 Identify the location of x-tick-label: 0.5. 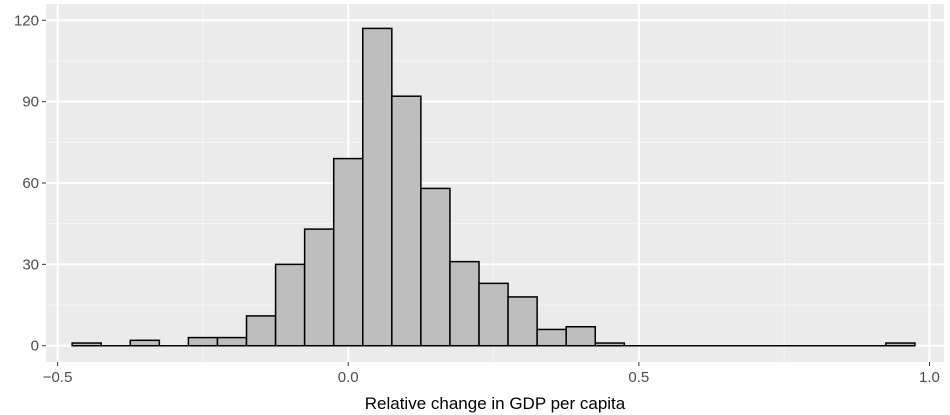
(638, 377).